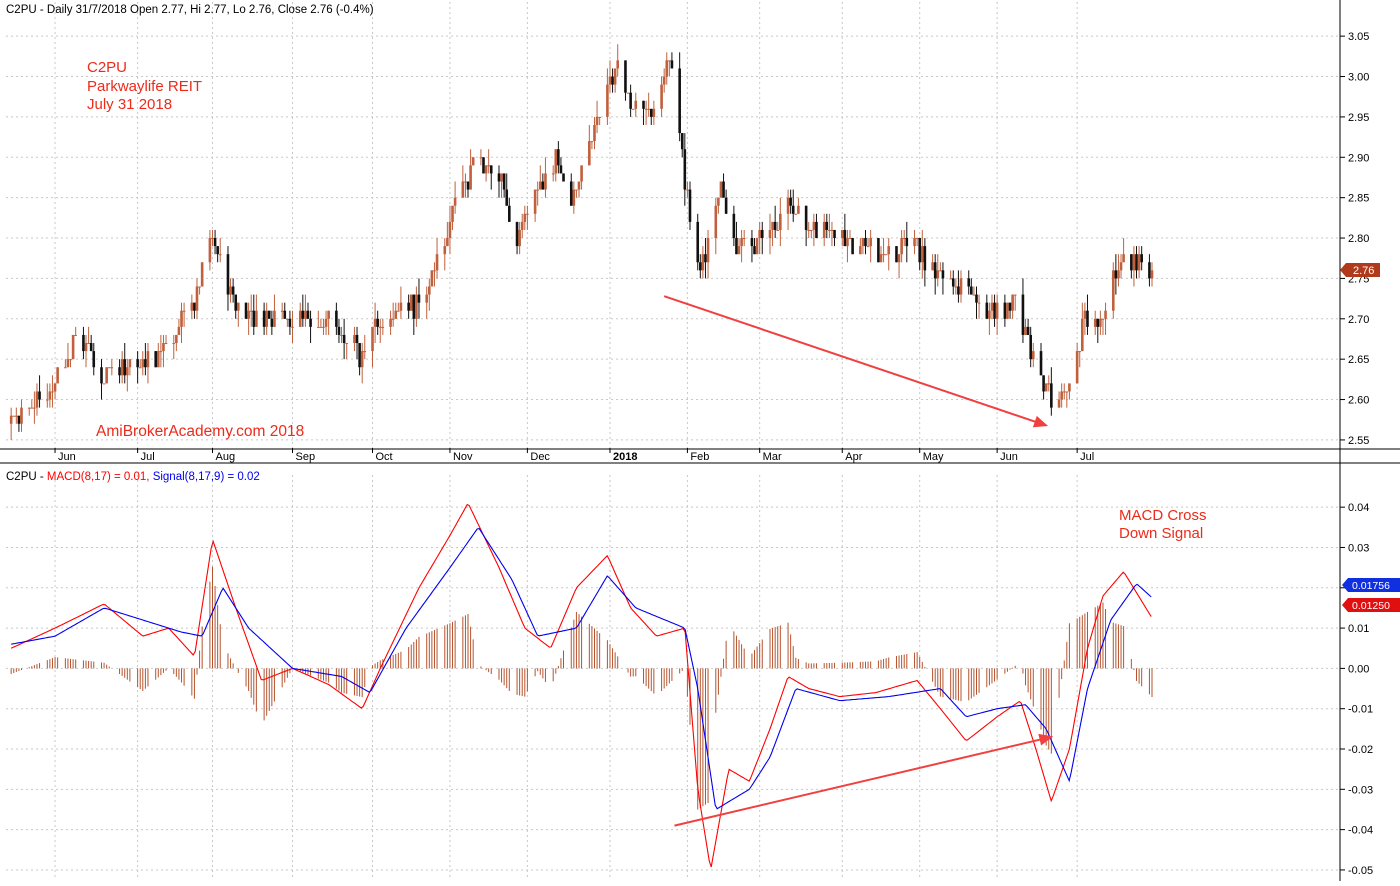  What do you see at coordinates (1360, 270) in the screenshot?
I see `last-price-tag: 2.76` at bounding box center [1360, 270].